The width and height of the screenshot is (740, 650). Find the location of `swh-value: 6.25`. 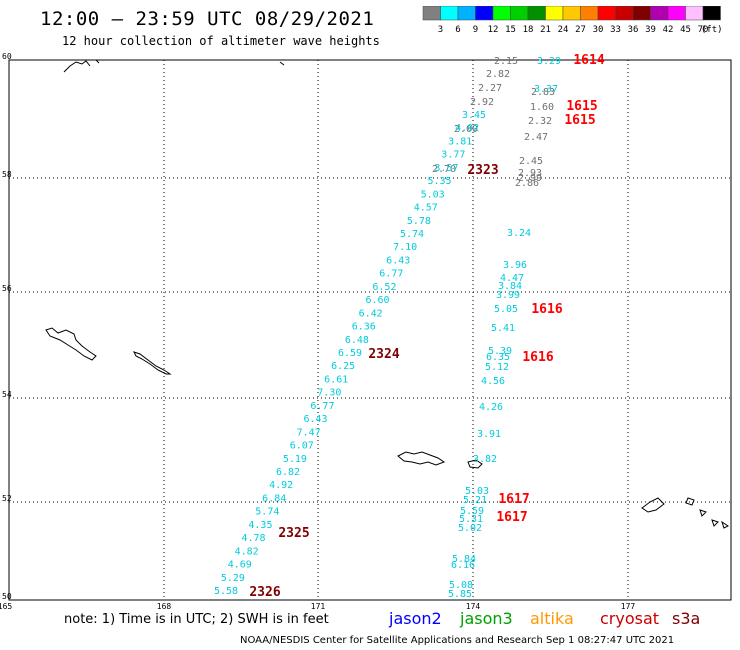

swh-value: 6.25 is located at coordinates (343, 366).